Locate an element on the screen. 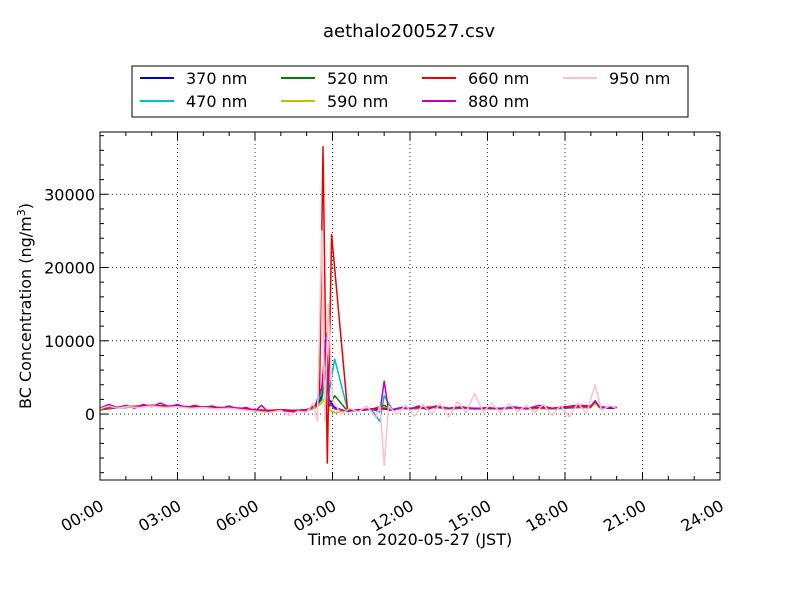  legend-label: 590 nm is located at coordinates (357, 101).